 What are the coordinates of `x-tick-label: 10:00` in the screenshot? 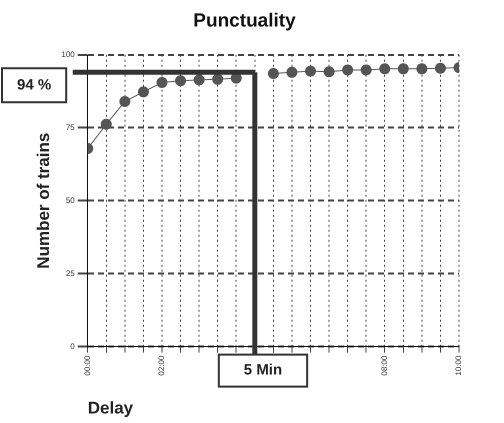 It's located at (459, 365).